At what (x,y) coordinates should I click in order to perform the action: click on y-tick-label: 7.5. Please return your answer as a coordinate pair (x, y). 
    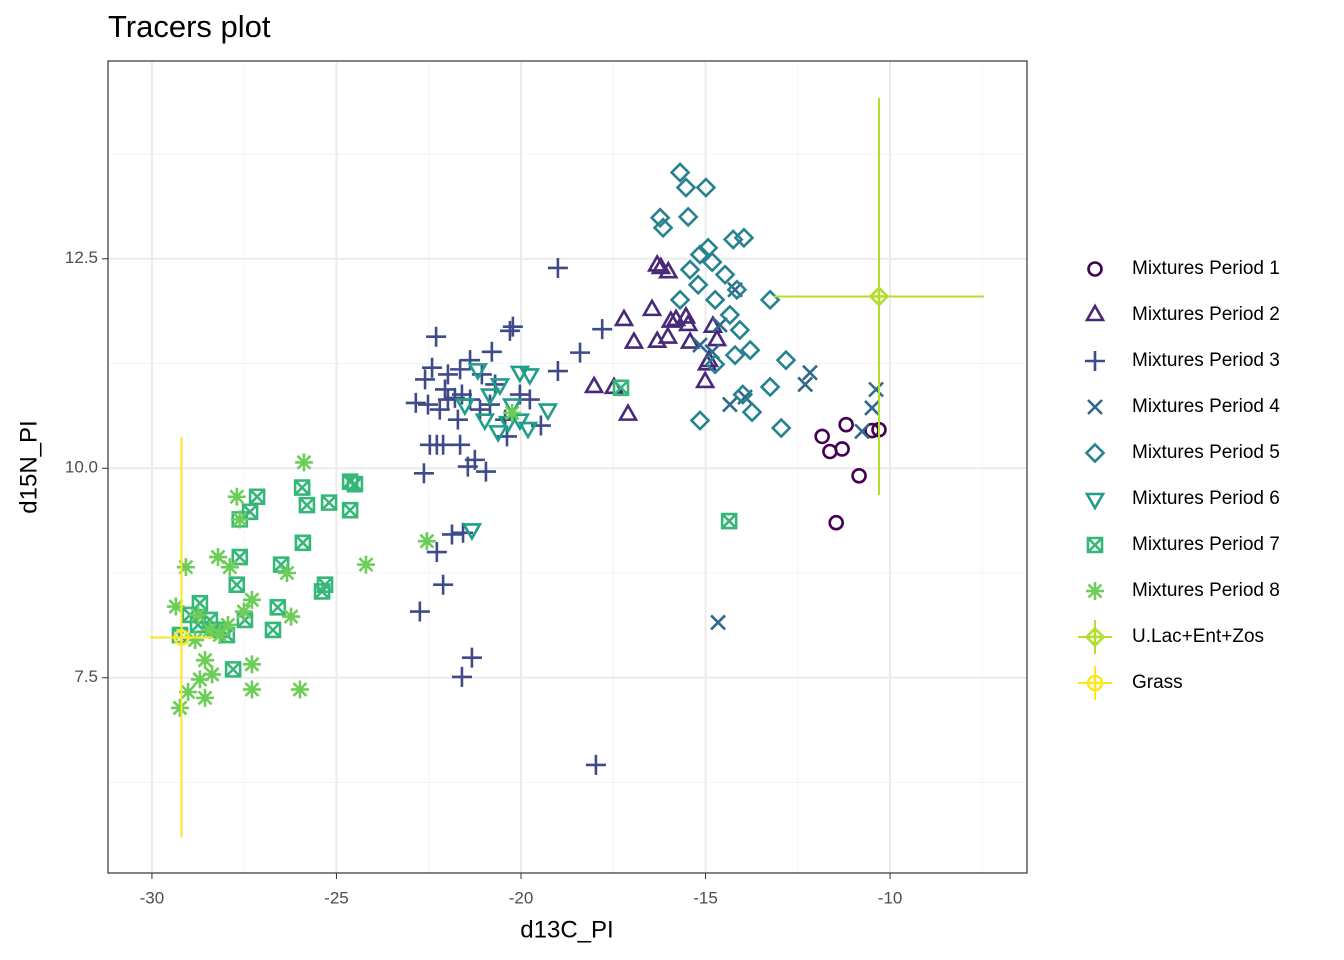
    Looking at the image, I should click on (86, 676).